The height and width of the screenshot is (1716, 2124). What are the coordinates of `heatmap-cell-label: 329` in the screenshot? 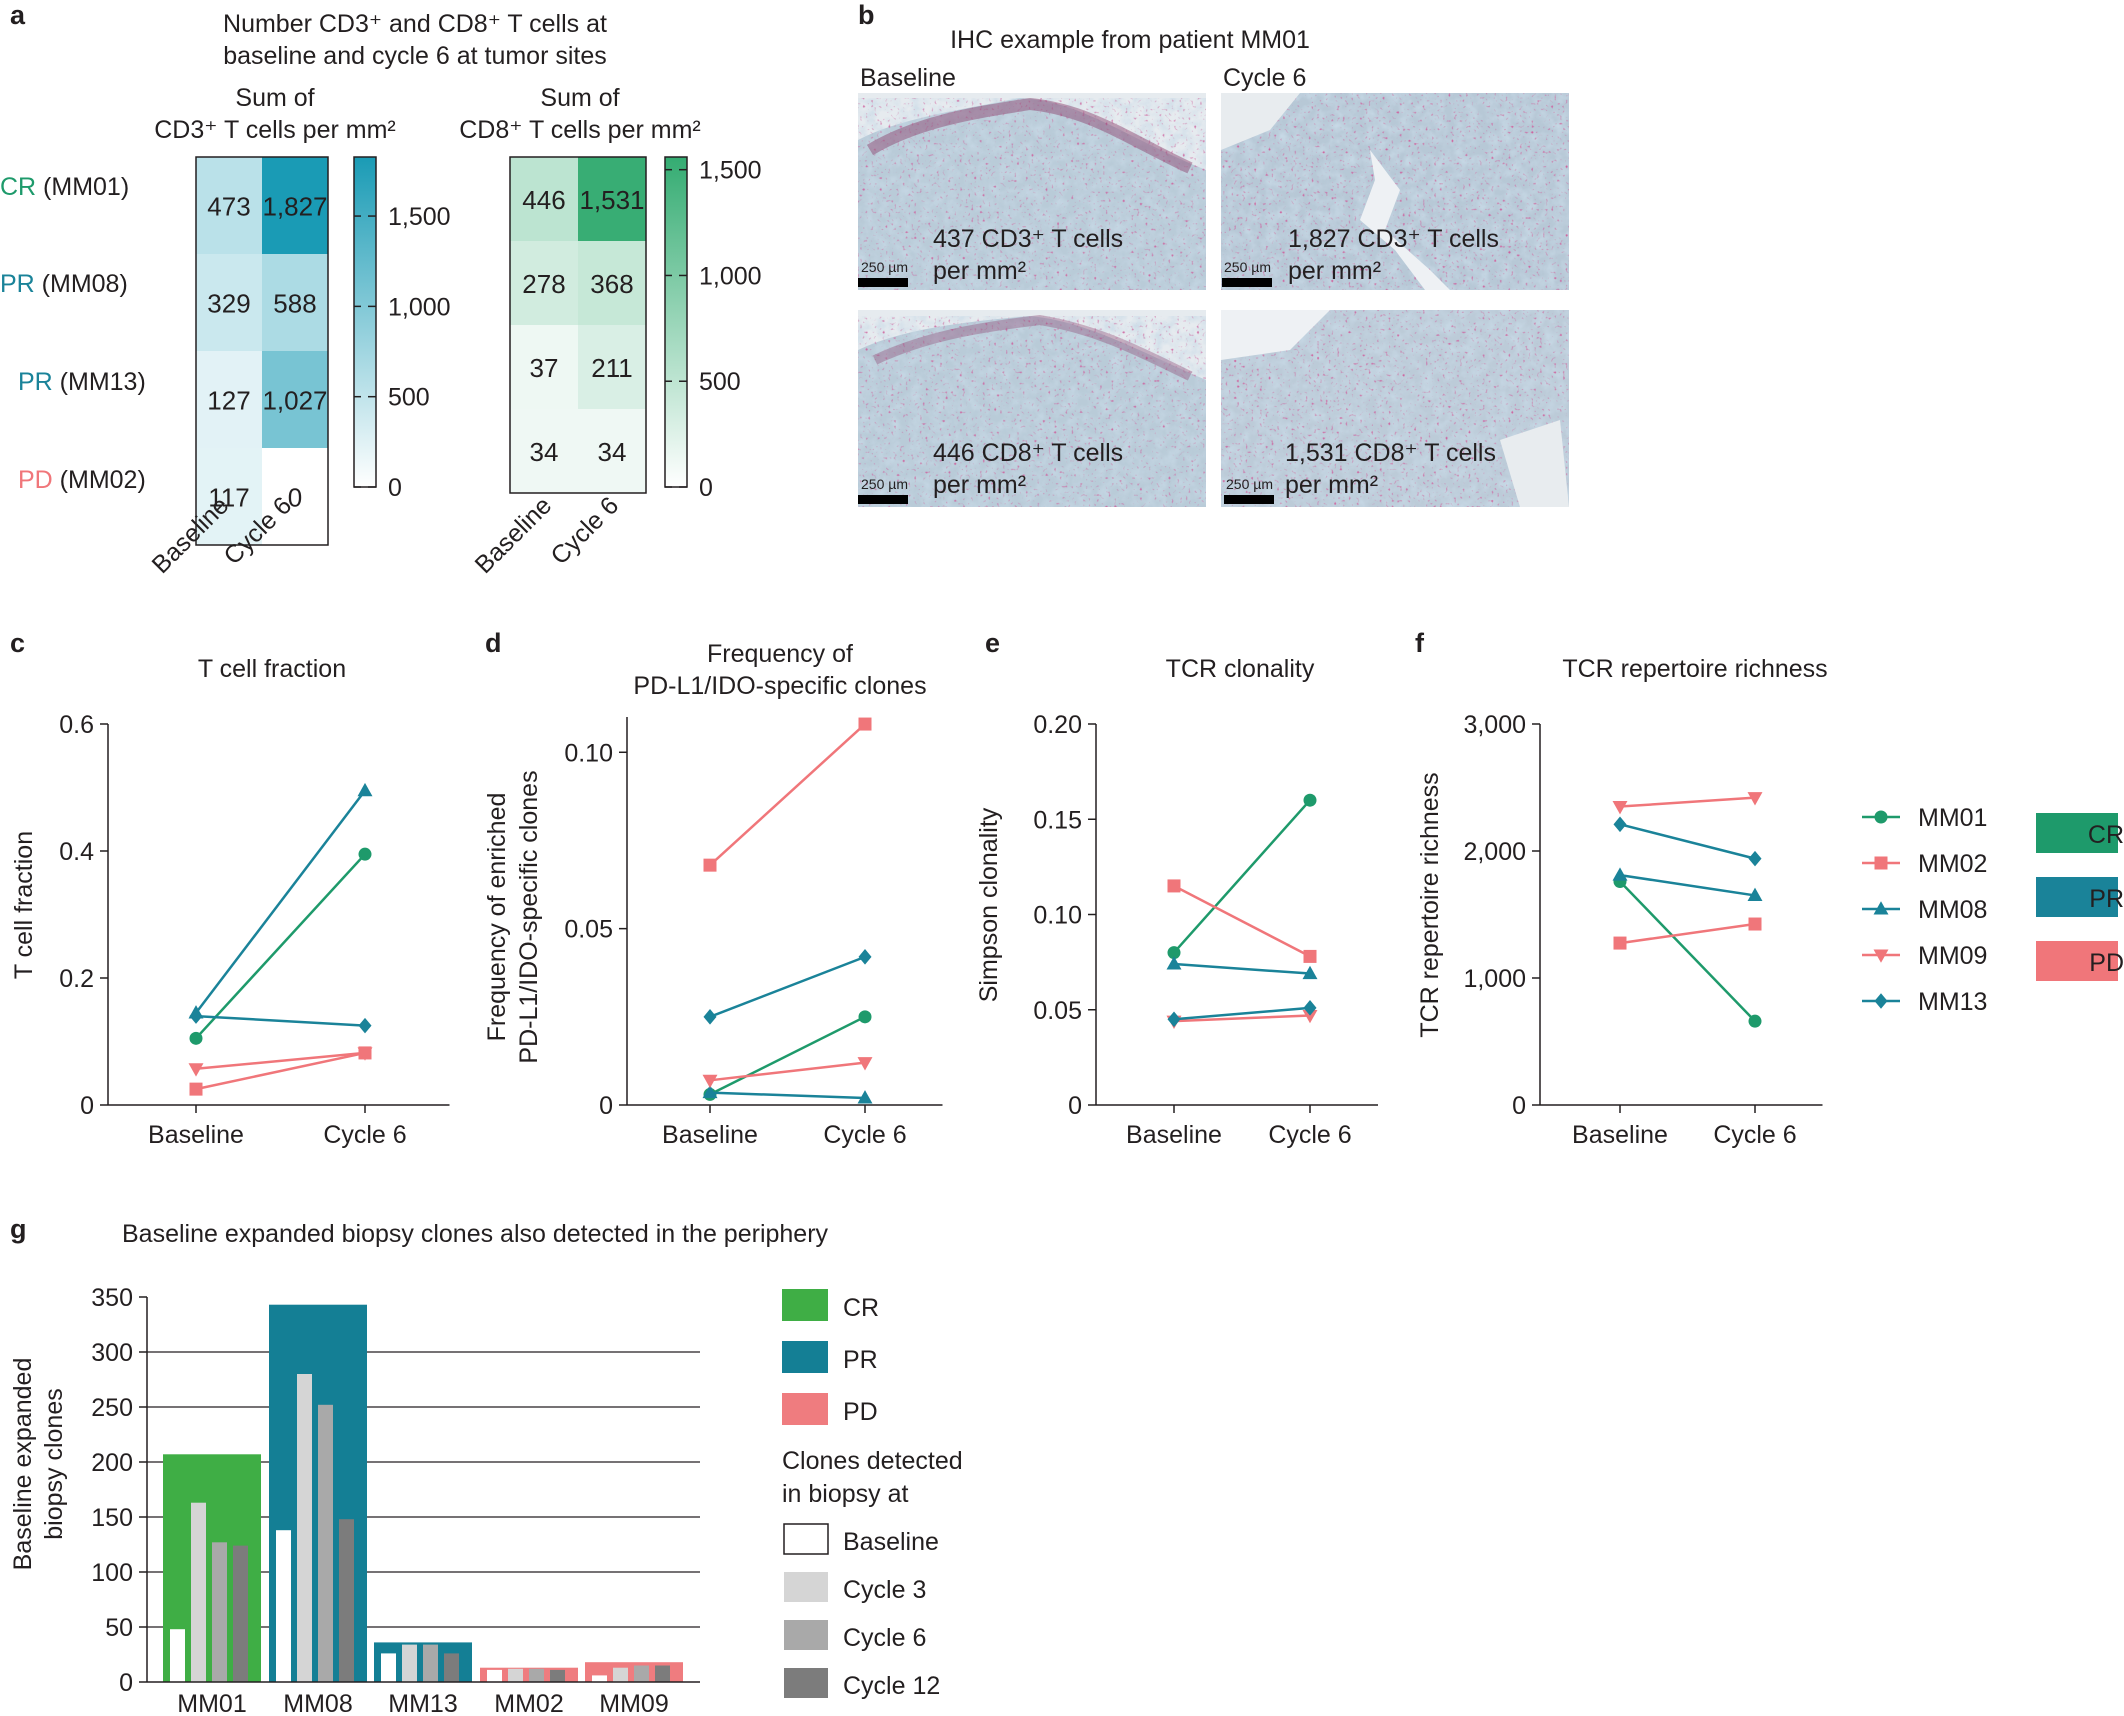 It's located at (228, 304).